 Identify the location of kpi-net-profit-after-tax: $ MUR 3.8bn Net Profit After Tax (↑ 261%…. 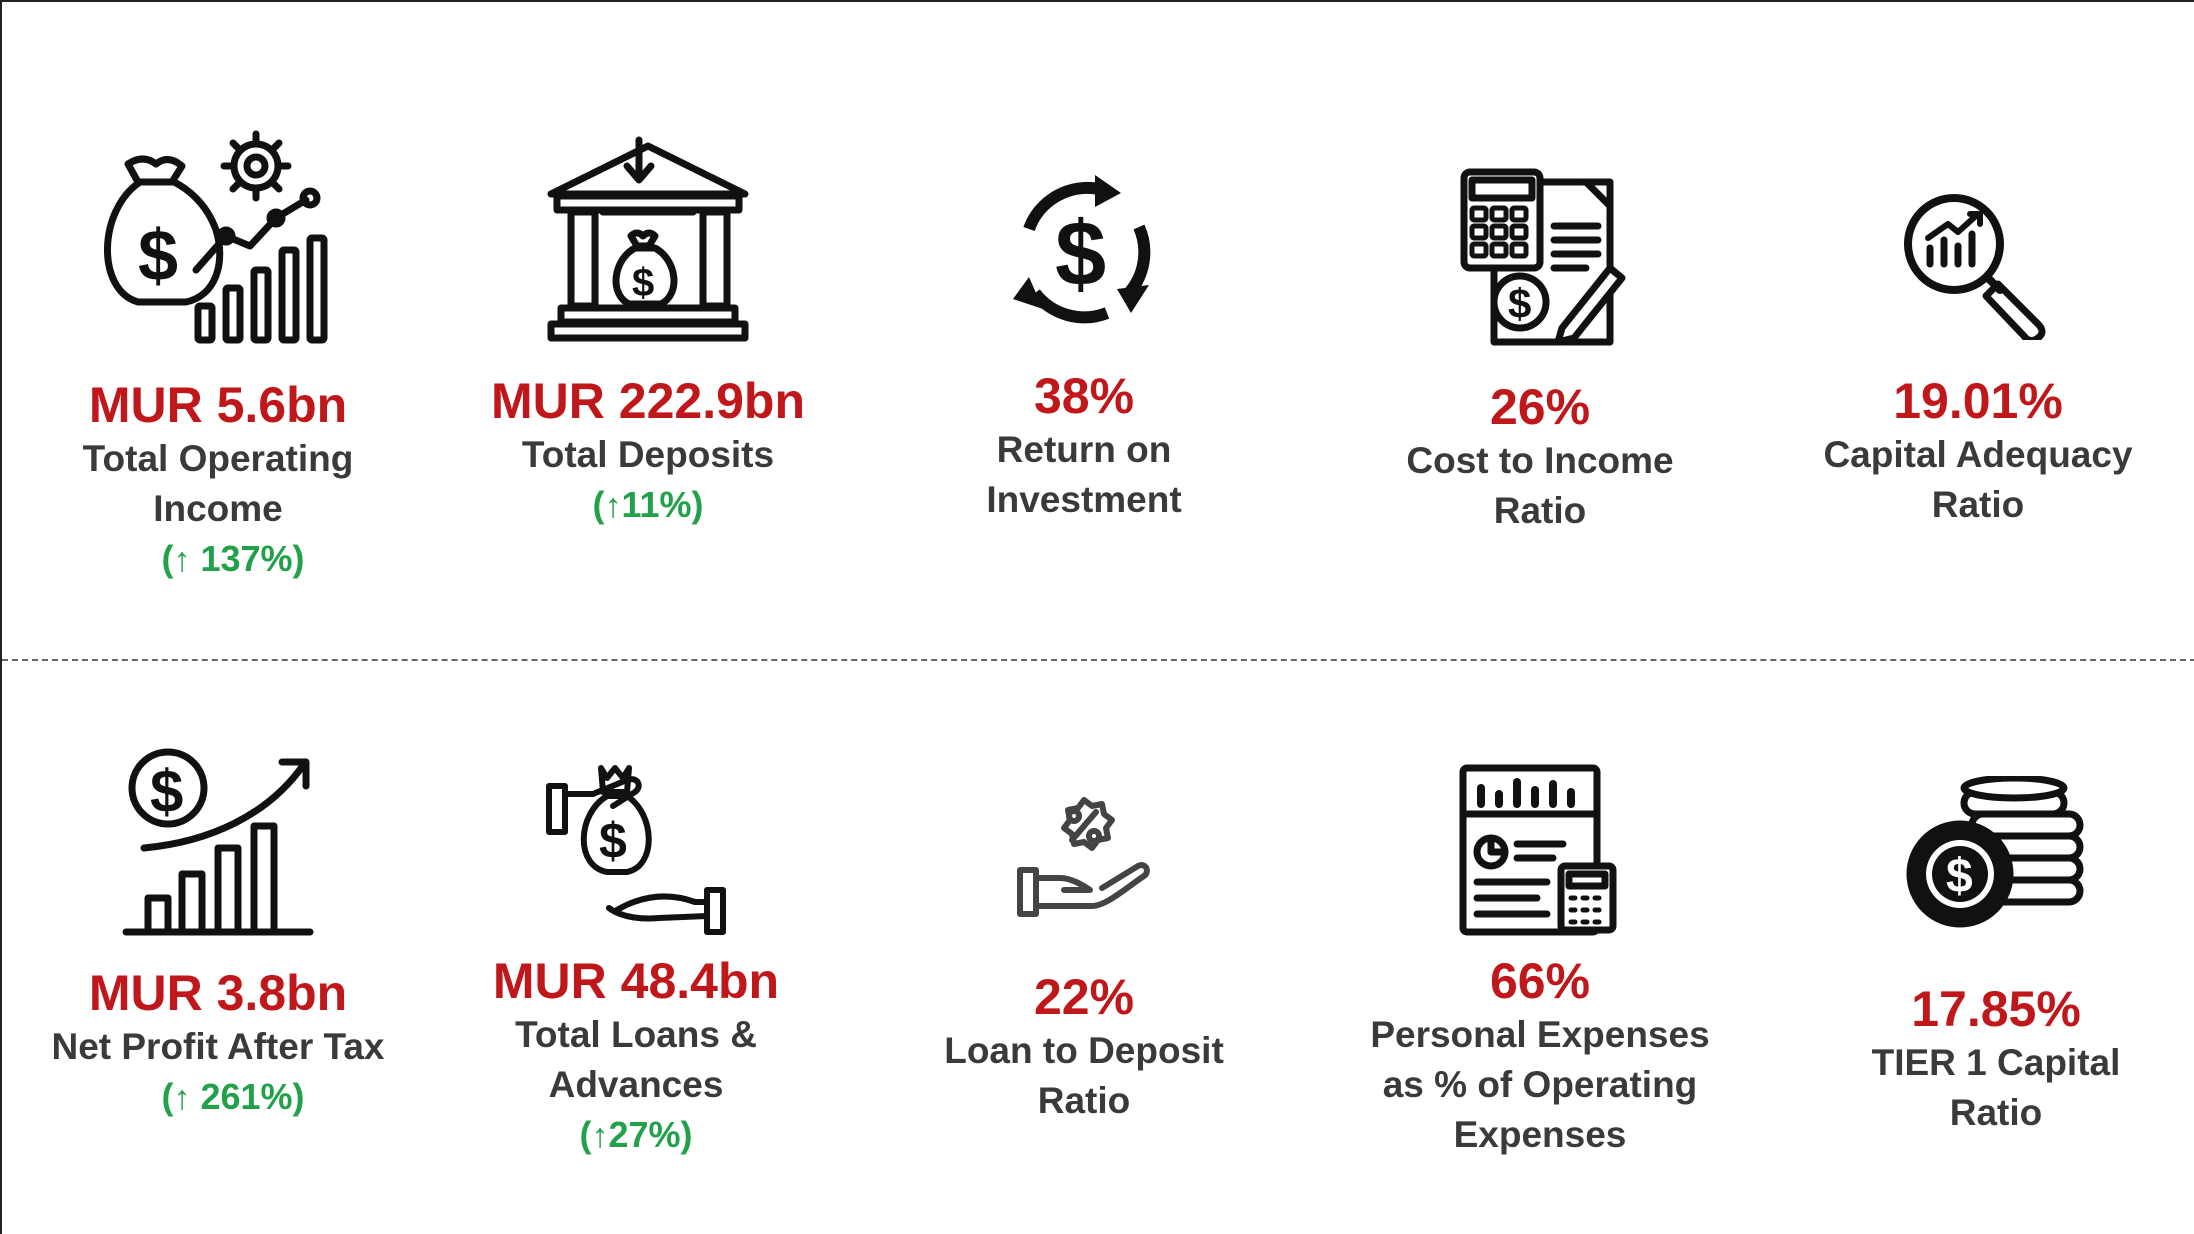
(218, 934).